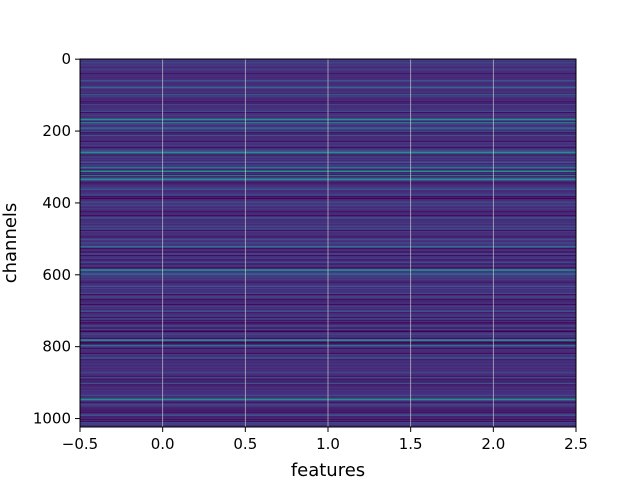  I want to click on x-axis-label: features, so click(328, 470).